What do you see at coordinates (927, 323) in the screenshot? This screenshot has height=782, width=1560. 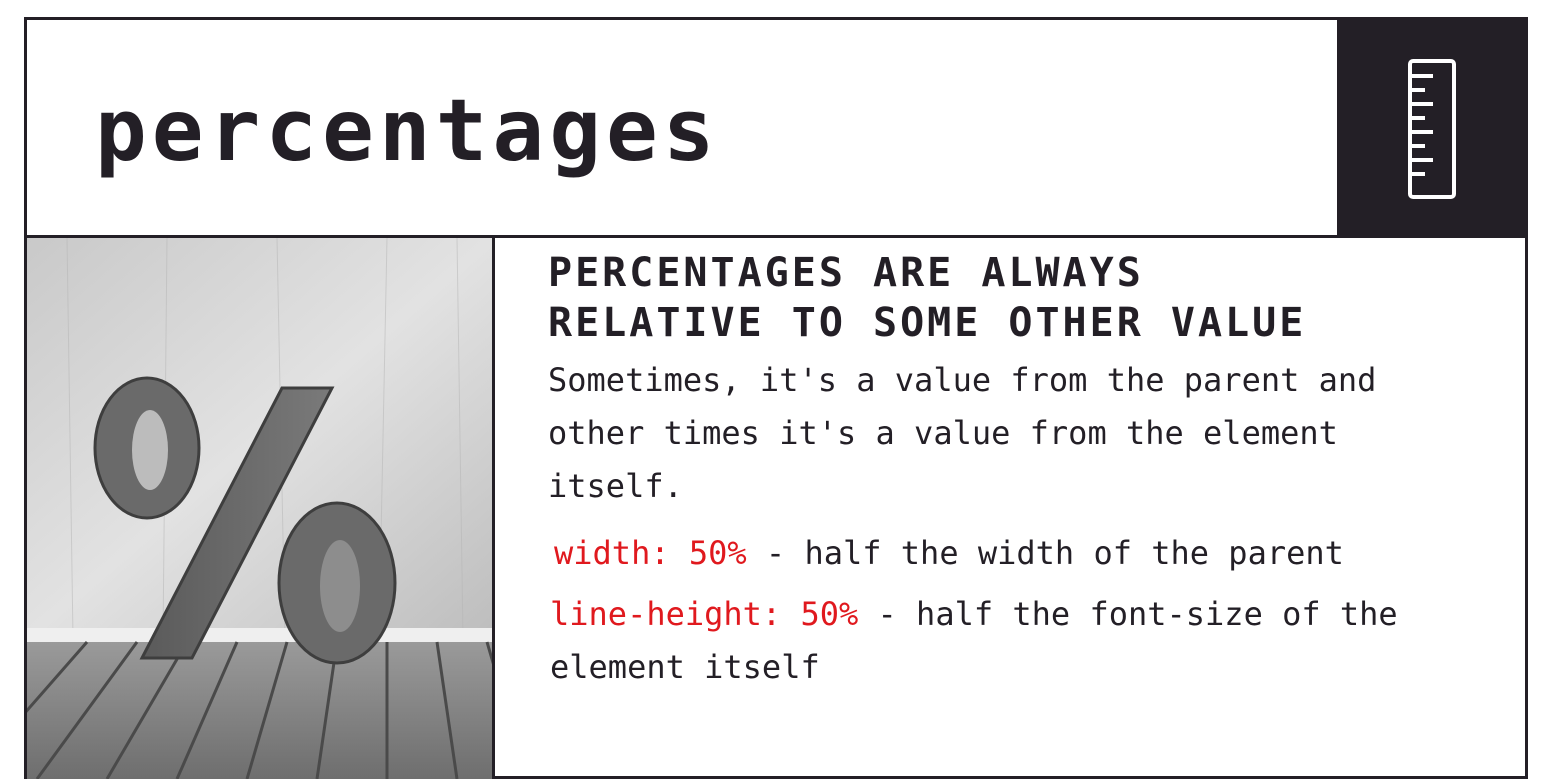 I see `heading-line-2: RELATIVE TO SOME OTHER VALUE` at bounding box center [927, 323].